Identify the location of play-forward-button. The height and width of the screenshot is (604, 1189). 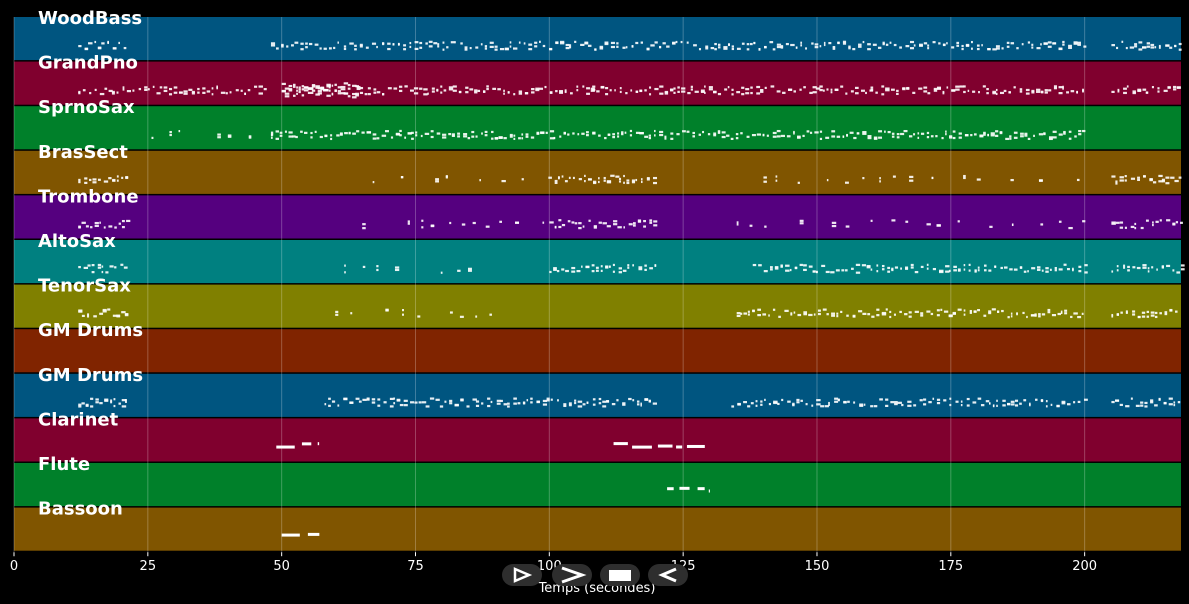
(522, 575).